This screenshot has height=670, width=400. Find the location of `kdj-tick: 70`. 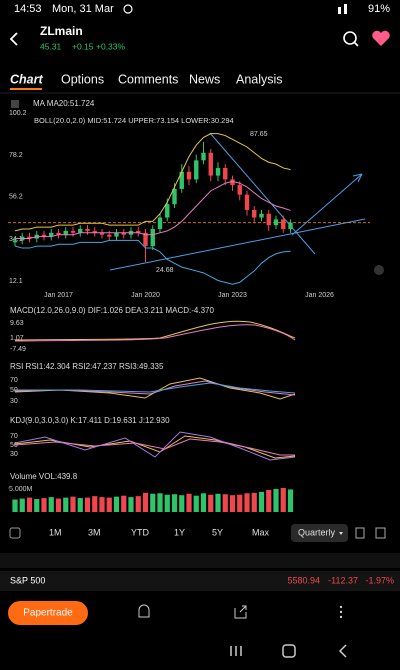

kdj-tick: 70 is located at coordinates (14, 436).